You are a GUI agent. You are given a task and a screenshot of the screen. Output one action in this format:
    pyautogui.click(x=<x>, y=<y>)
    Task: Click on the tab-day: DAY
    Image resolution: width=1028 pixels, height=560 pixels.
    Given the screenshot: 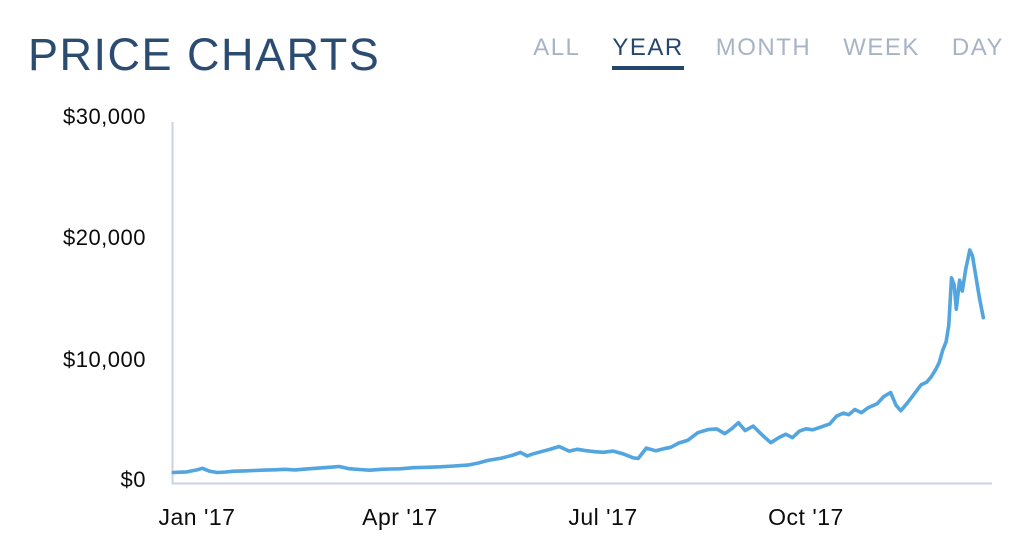 What is the action you would take?
    pyautogui.click(x=977, y=47)
    